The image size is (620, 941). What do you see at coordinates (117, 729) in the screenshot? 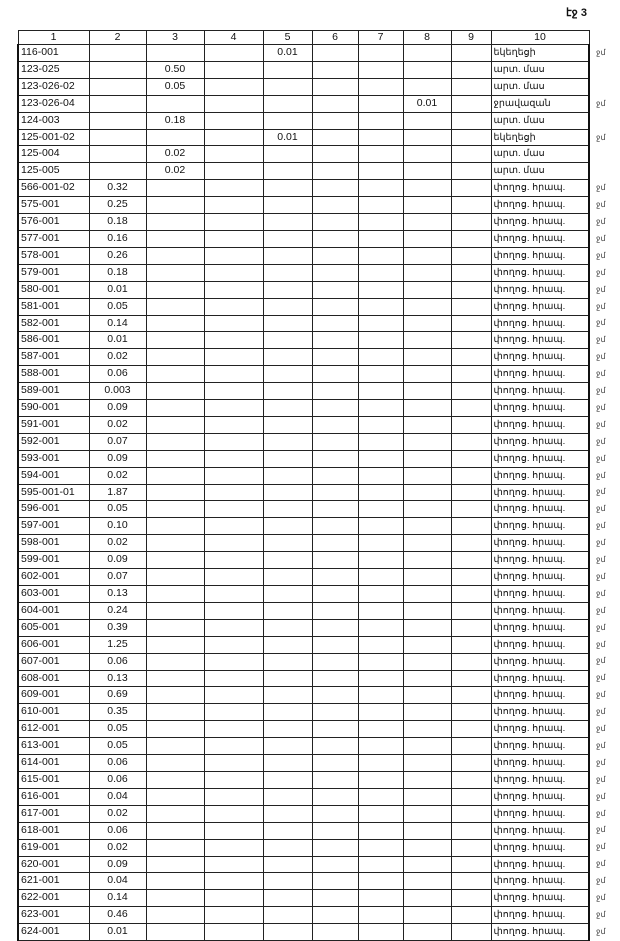
I see `cell-col-2: 0.05` at bounding box center [117, 729].